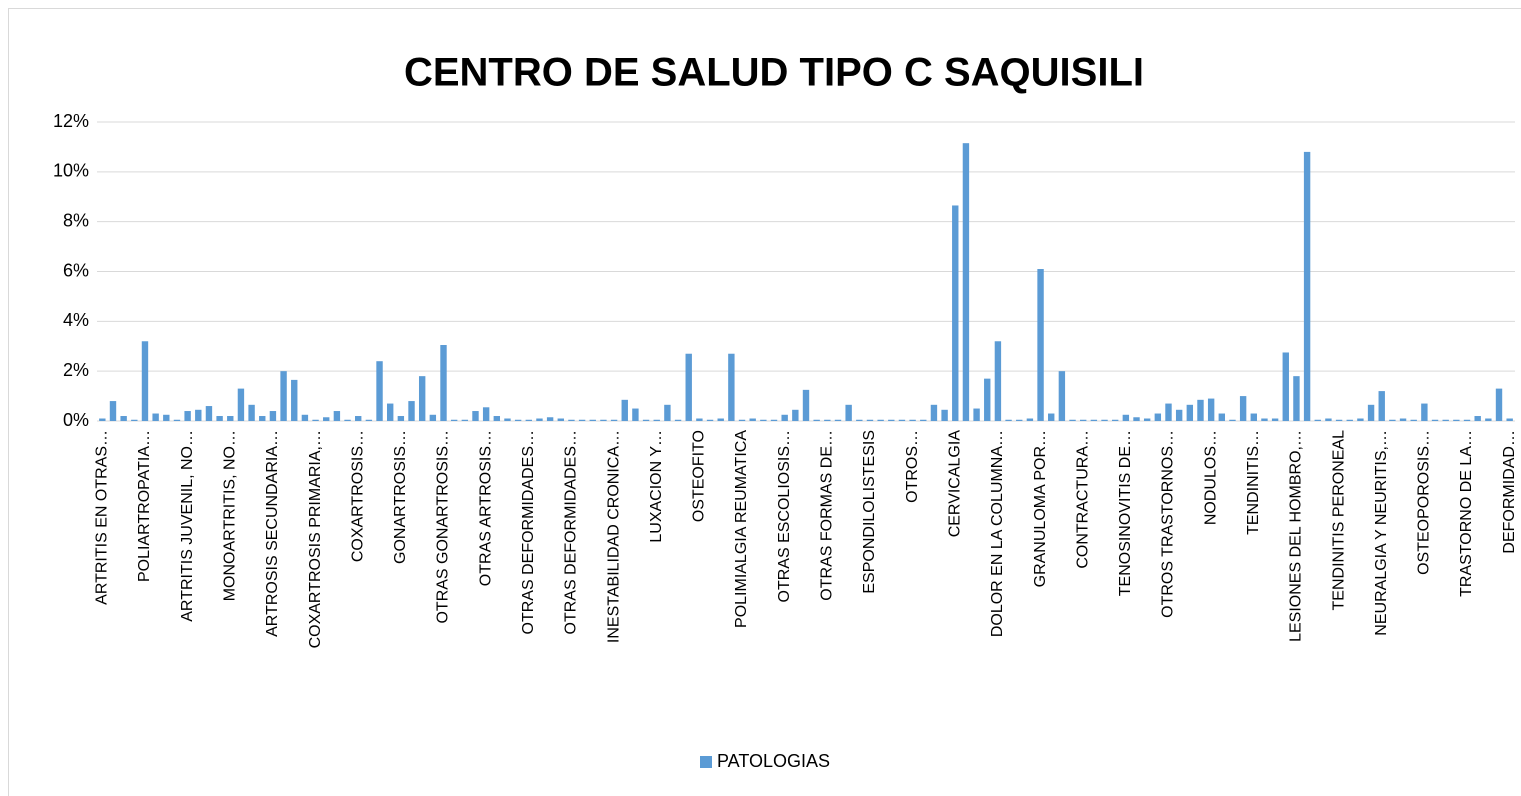 The height and width of the screenshot is (796, 1521). What do you see at coordinates (869, 512) in the screenshot?
I see `x-tick-label: ESPONDILOLISTESIS` at bounding box center [869, 512].